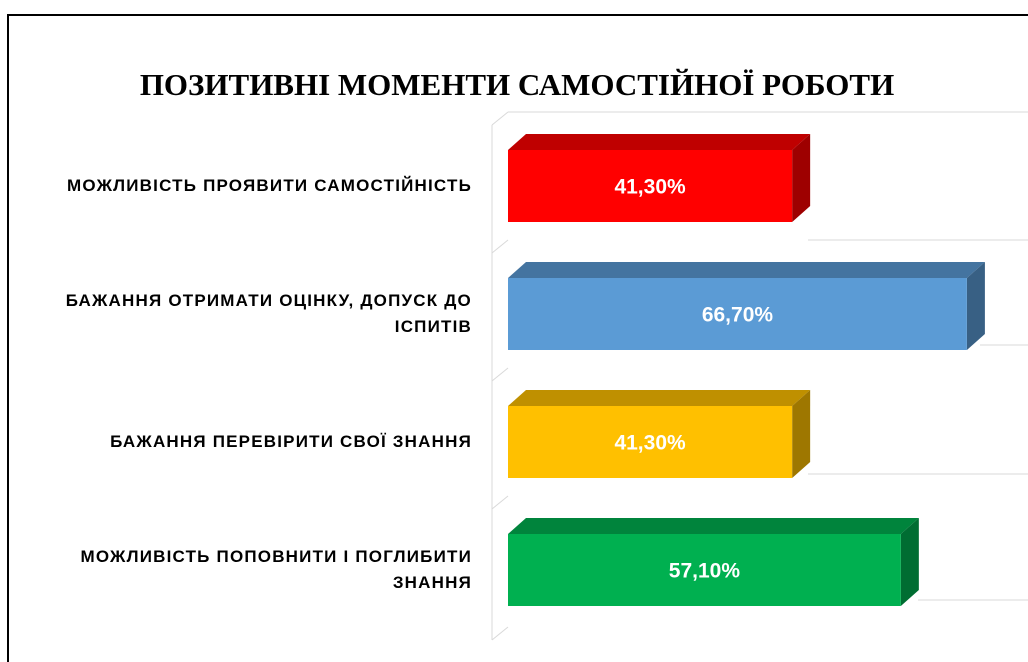 Image resolution: width=1028 pixels, height=662 pixels. What do you see at coordinates (517, 84) in the screenshot?
I see `chart-title: ПОЗИТИВНІ МОМЕНТИ САМОСТІЙНОЇ РОБОТИ` at bounding box center [517, 84].